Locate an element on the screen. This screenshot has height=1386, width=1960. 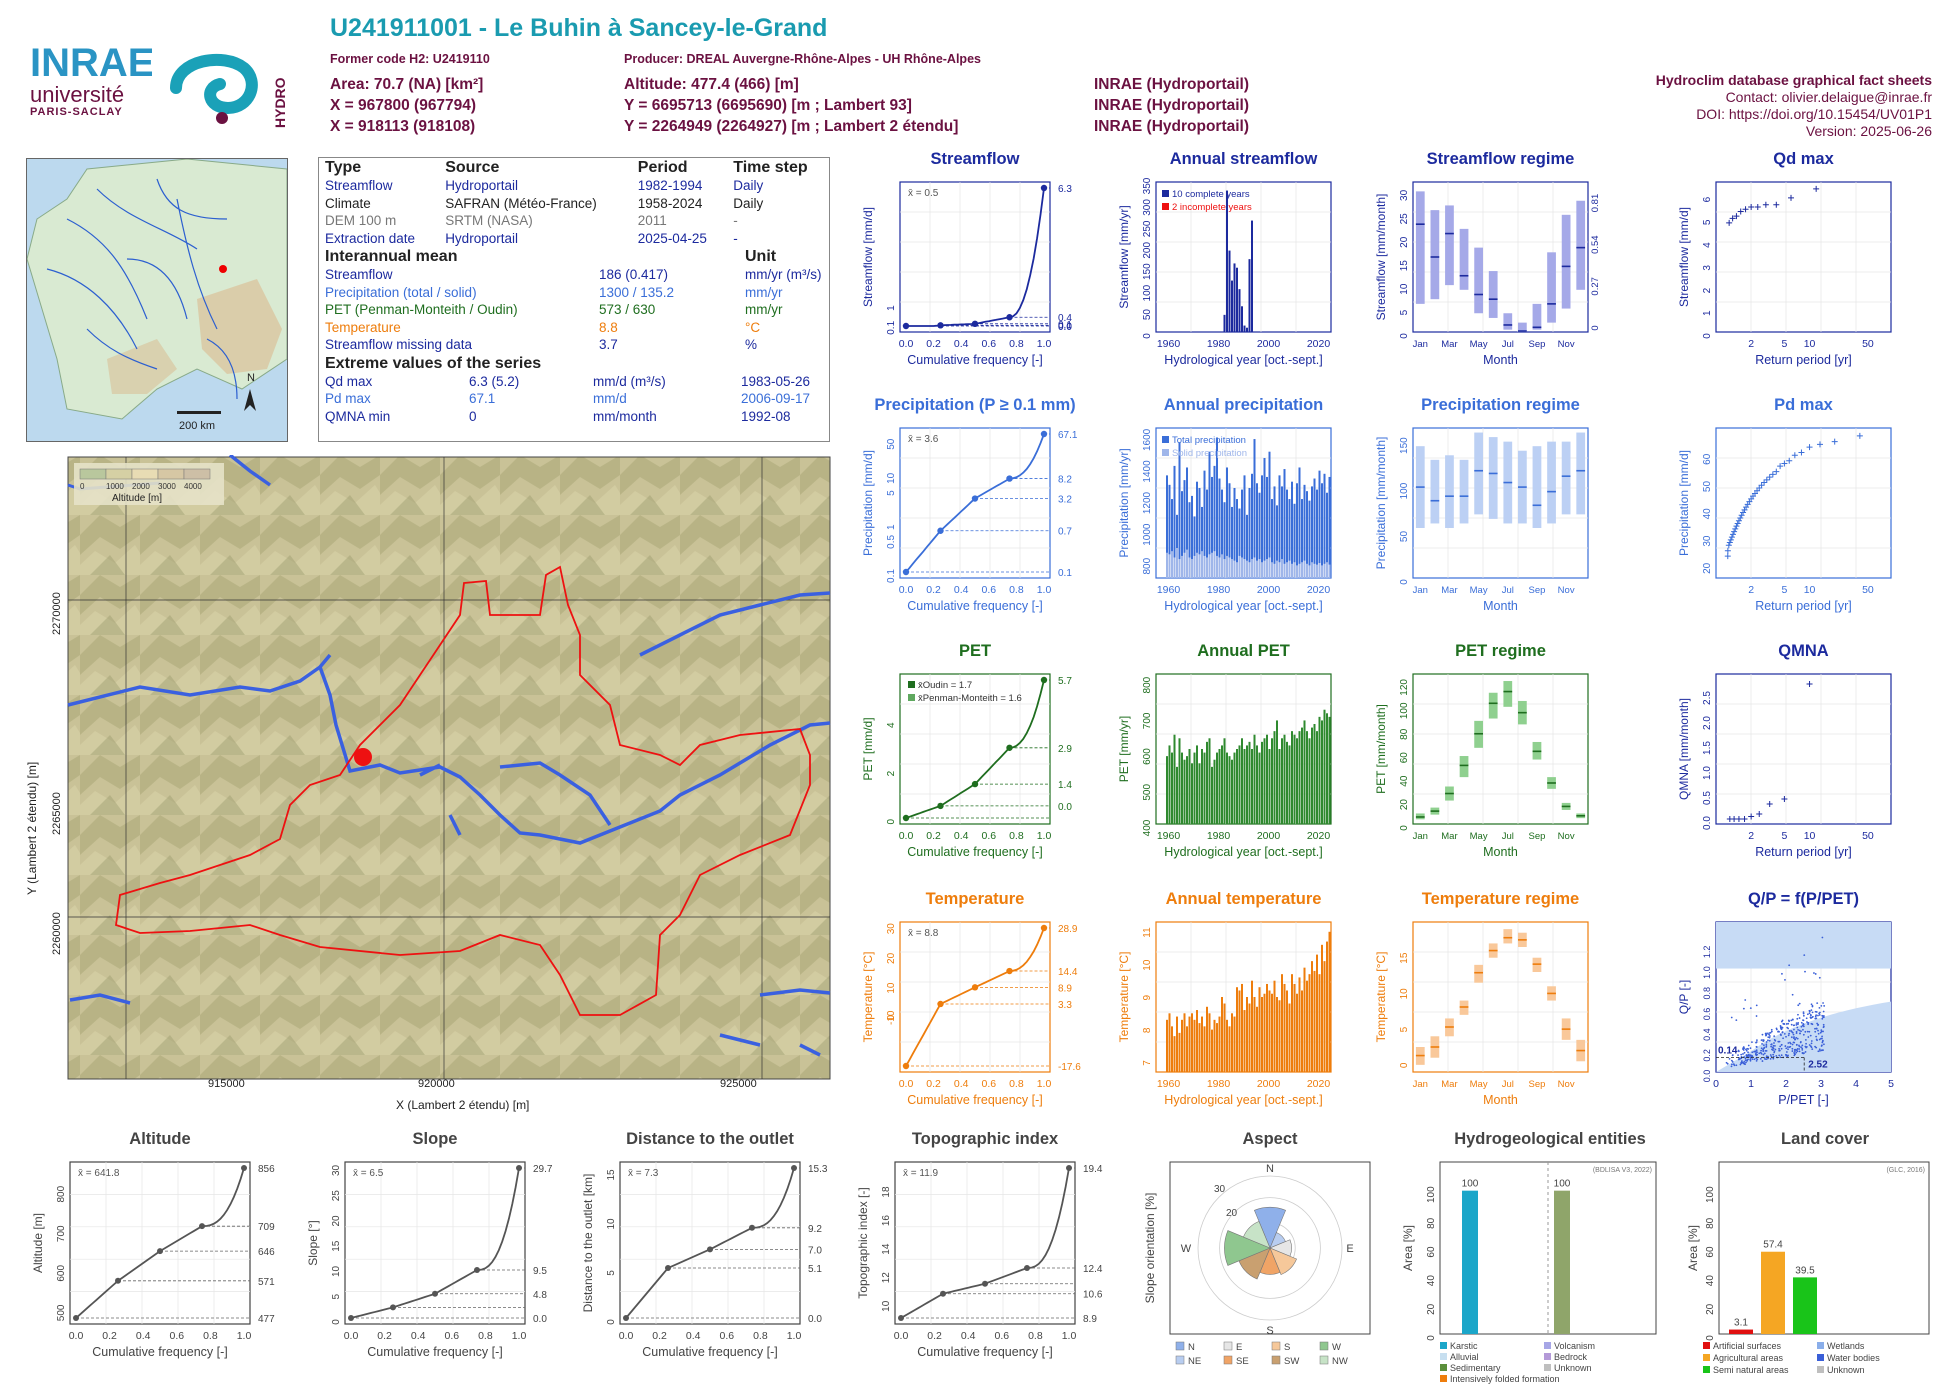
left-tick-label: 5 is located at coordinates (611, 1273).